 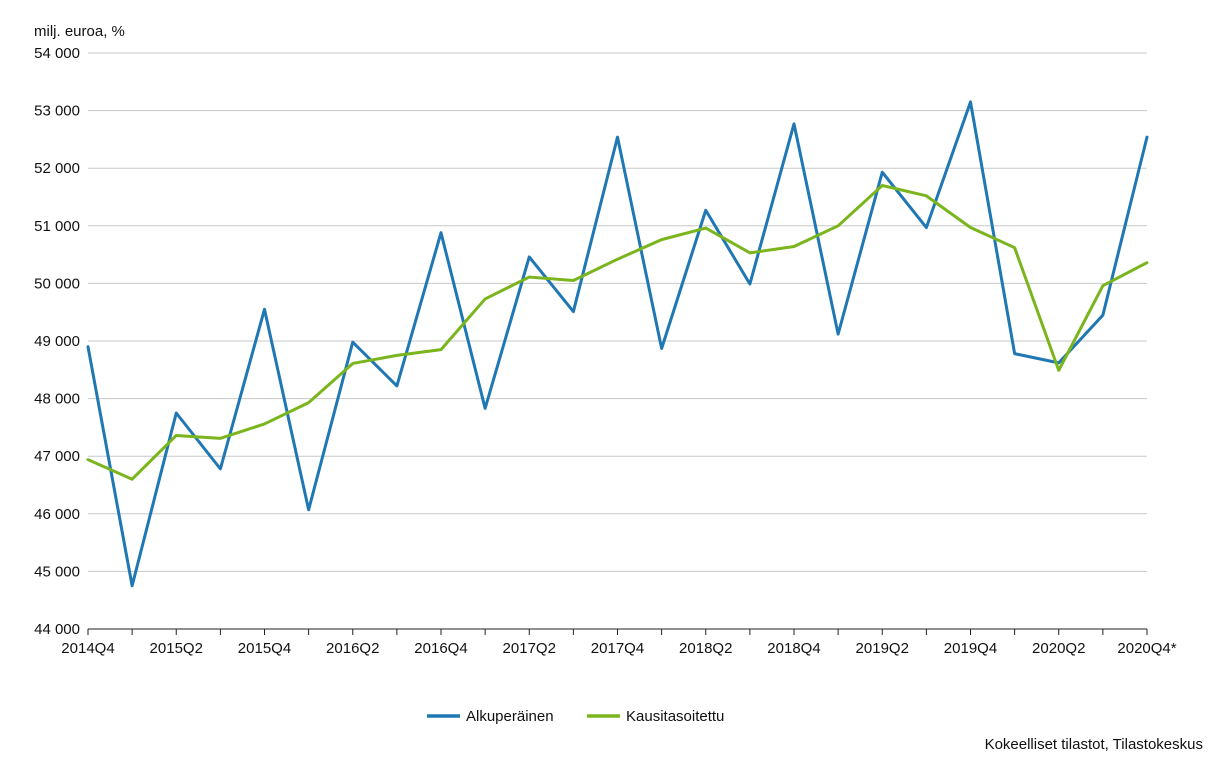 What do you see at coordinates (57, 168) in the screenshot?
I see `y-tick-label: 52 000` at bounding box center [57, 168].